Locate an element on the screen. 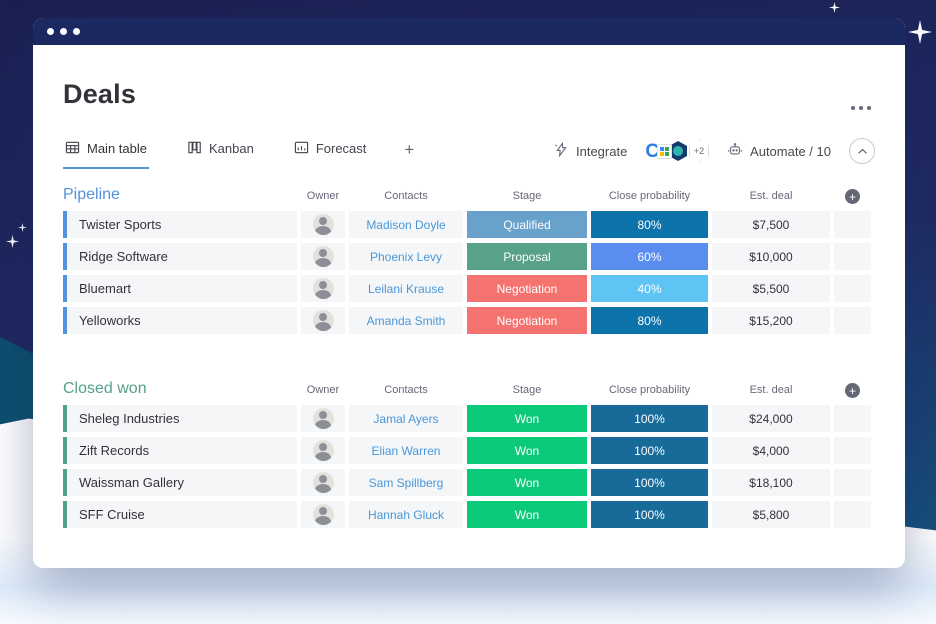  deal-name: Sheleg Industries is located at coordinates (129, 418).